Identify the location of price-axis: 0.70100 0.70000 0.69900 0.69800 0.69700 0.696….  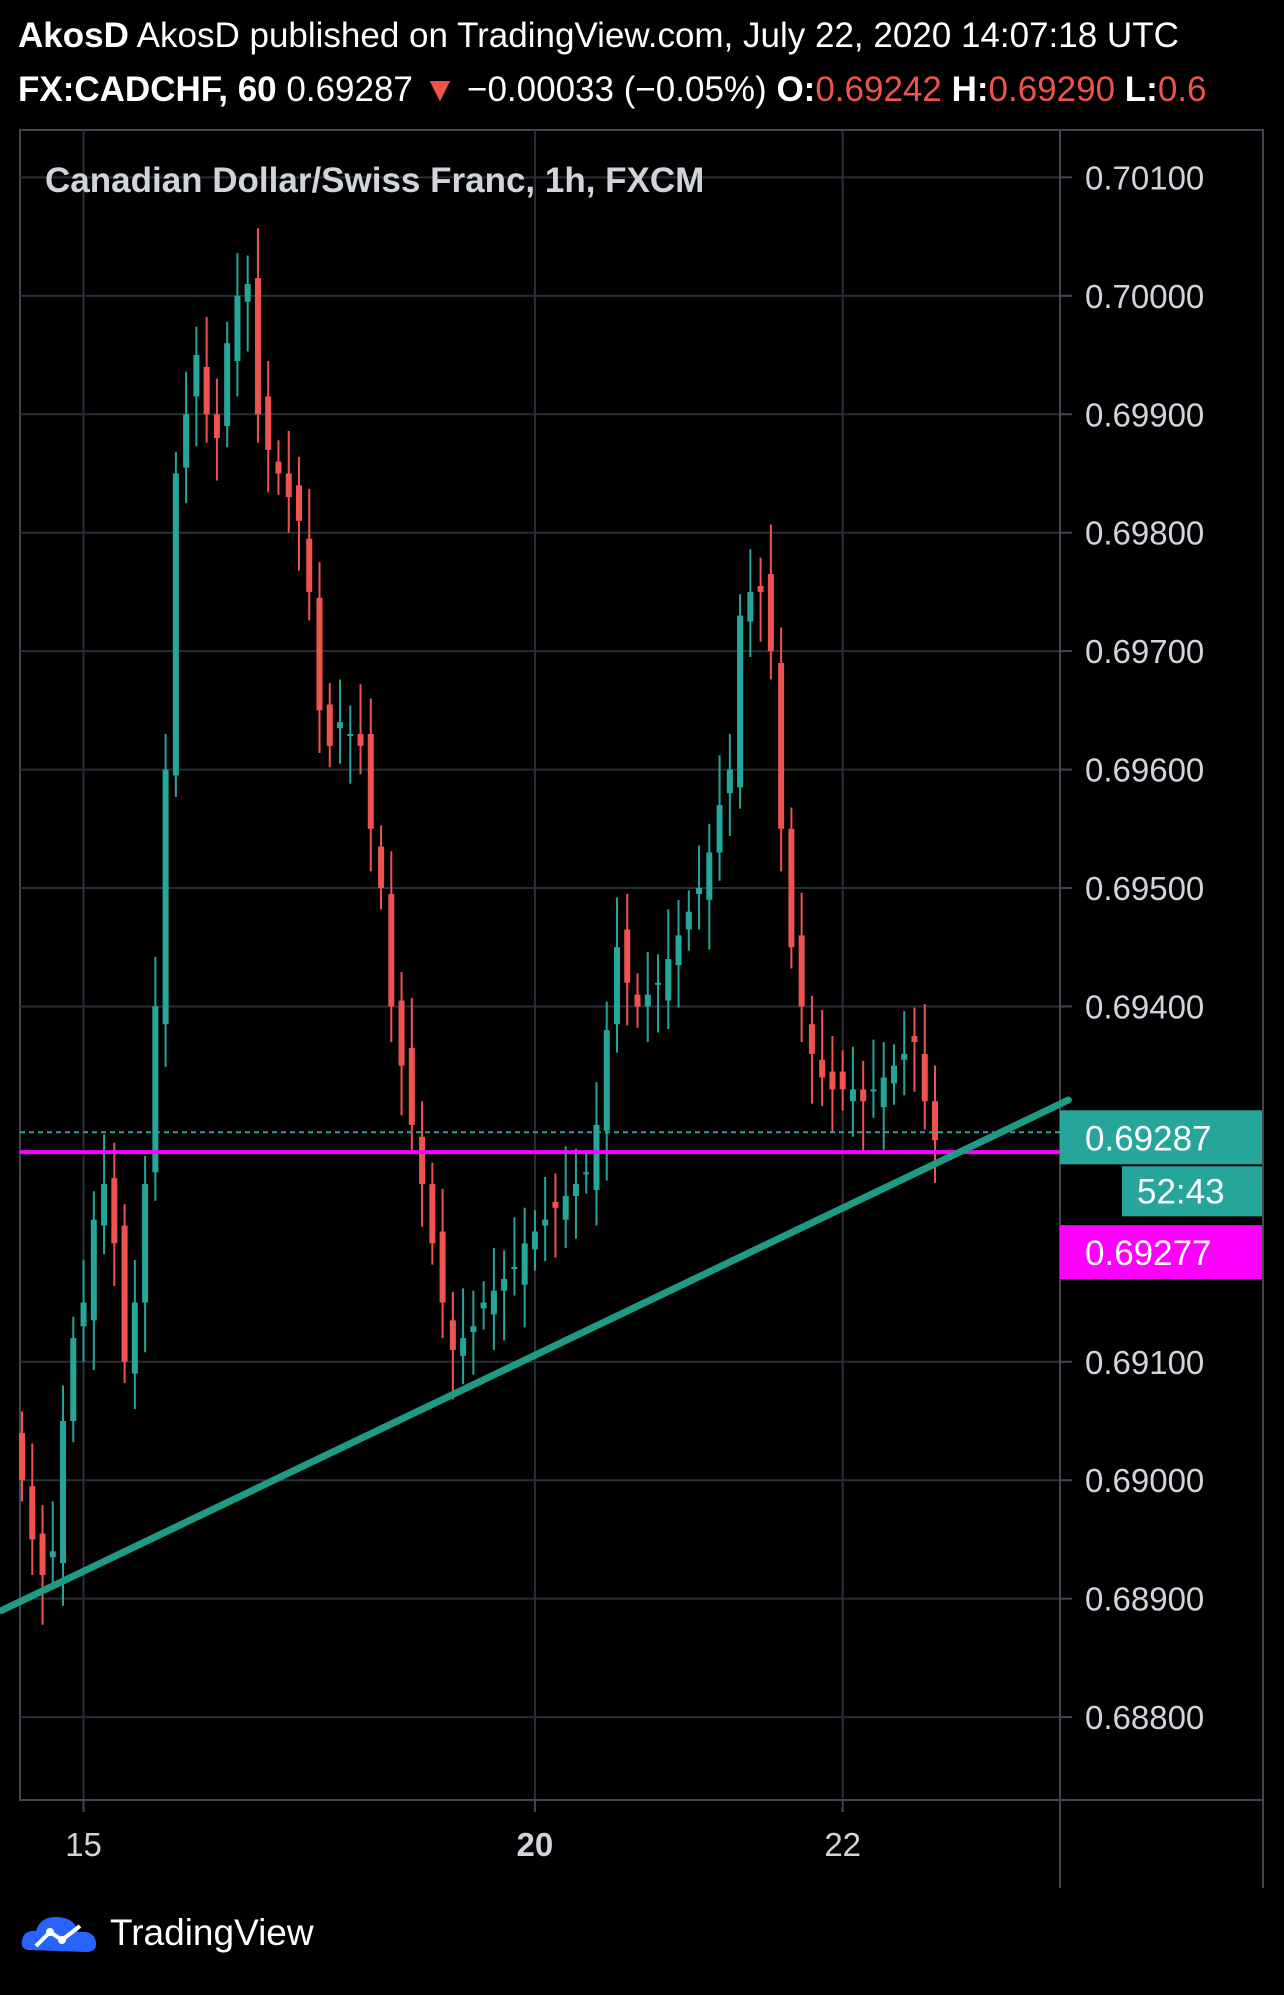
(1132, 947).